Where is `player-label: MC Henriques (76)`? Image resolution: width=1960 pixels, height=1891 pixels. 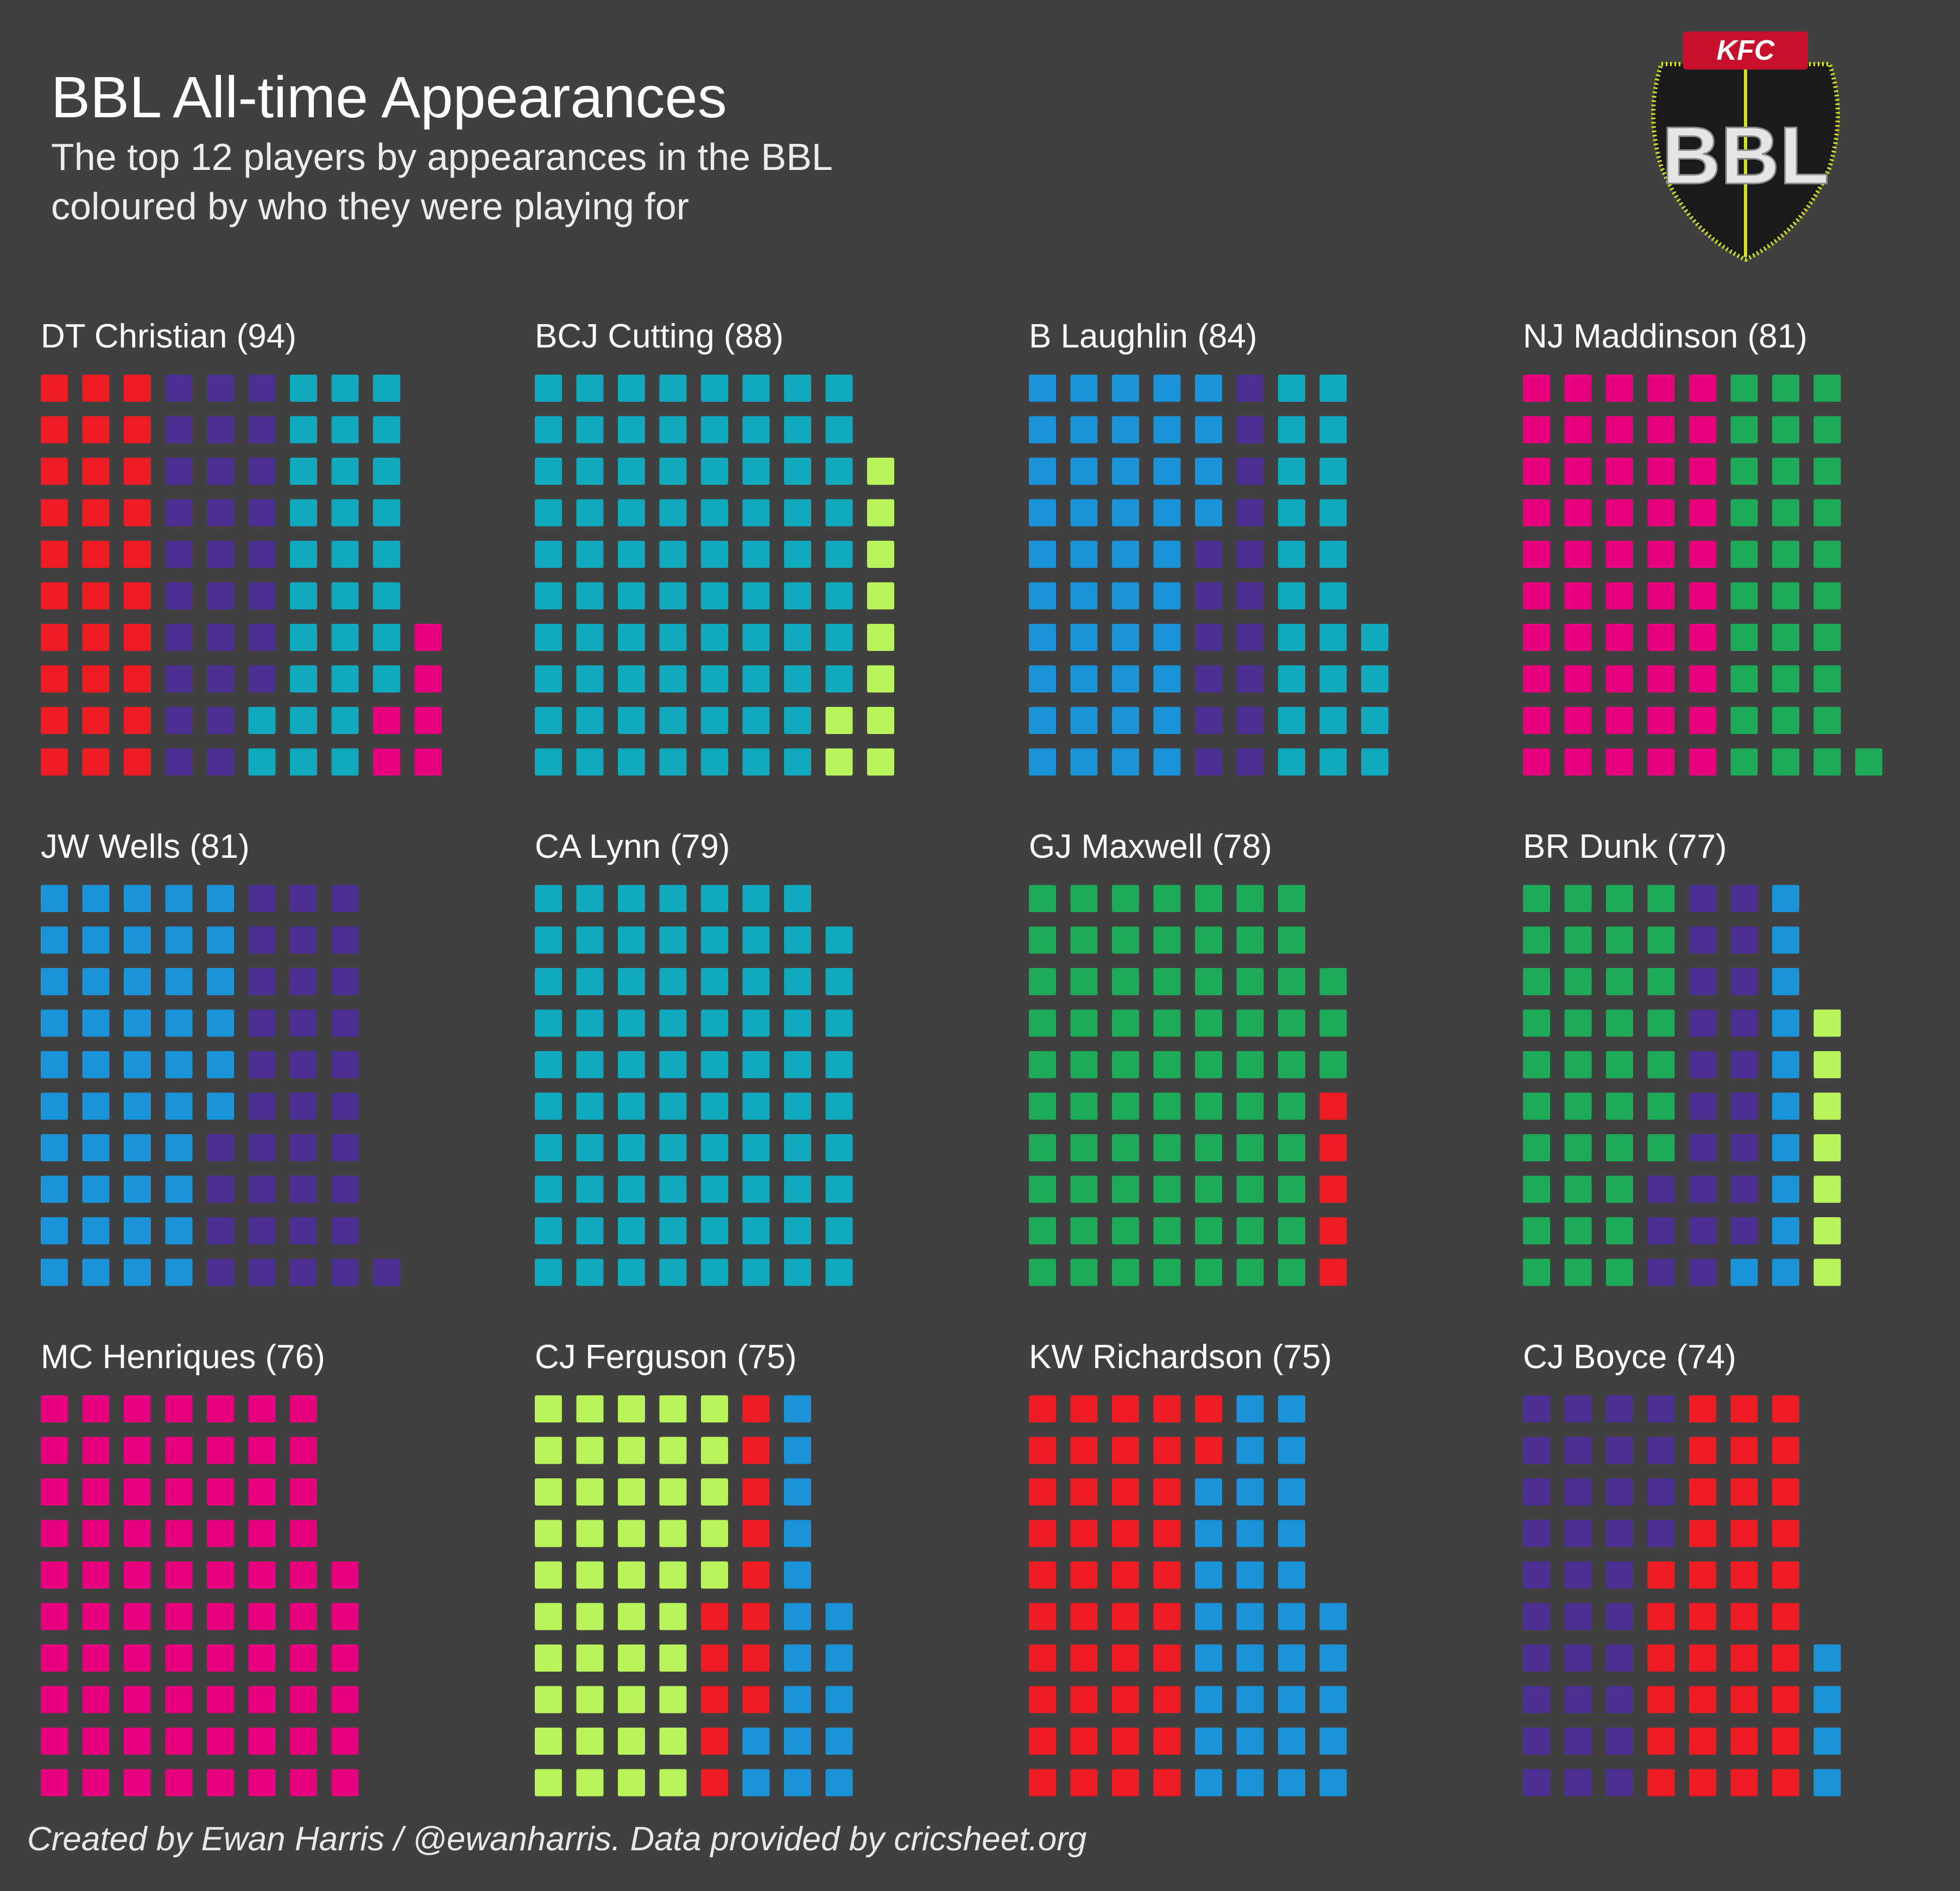 player-label: MC Henriques (76) is located at coordinates (183, 1357).